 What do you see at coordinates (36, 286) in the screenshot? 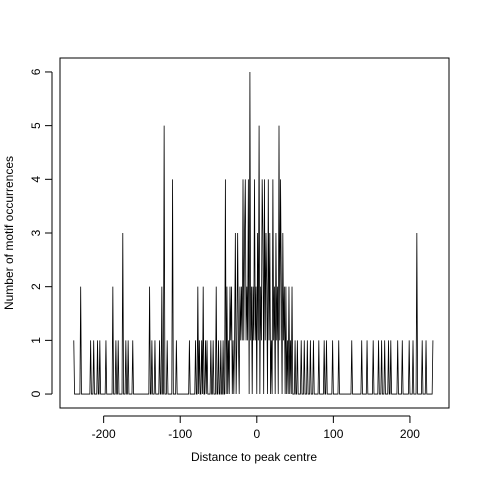
I see `y-tick-label: 2` at bounding box center [36, 286].